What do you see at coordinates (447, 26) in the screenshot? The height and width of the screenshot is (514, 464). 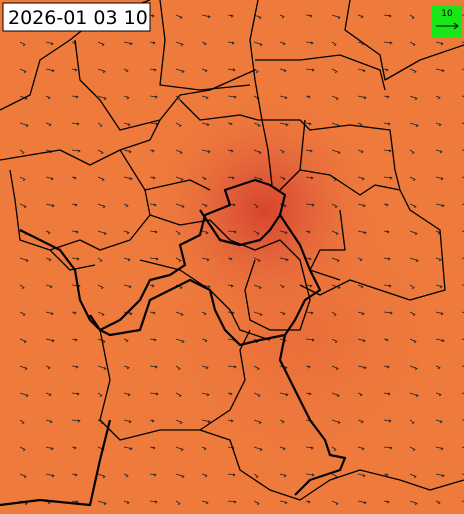 I see `legend-arrow` at bounding box center [447, 26].